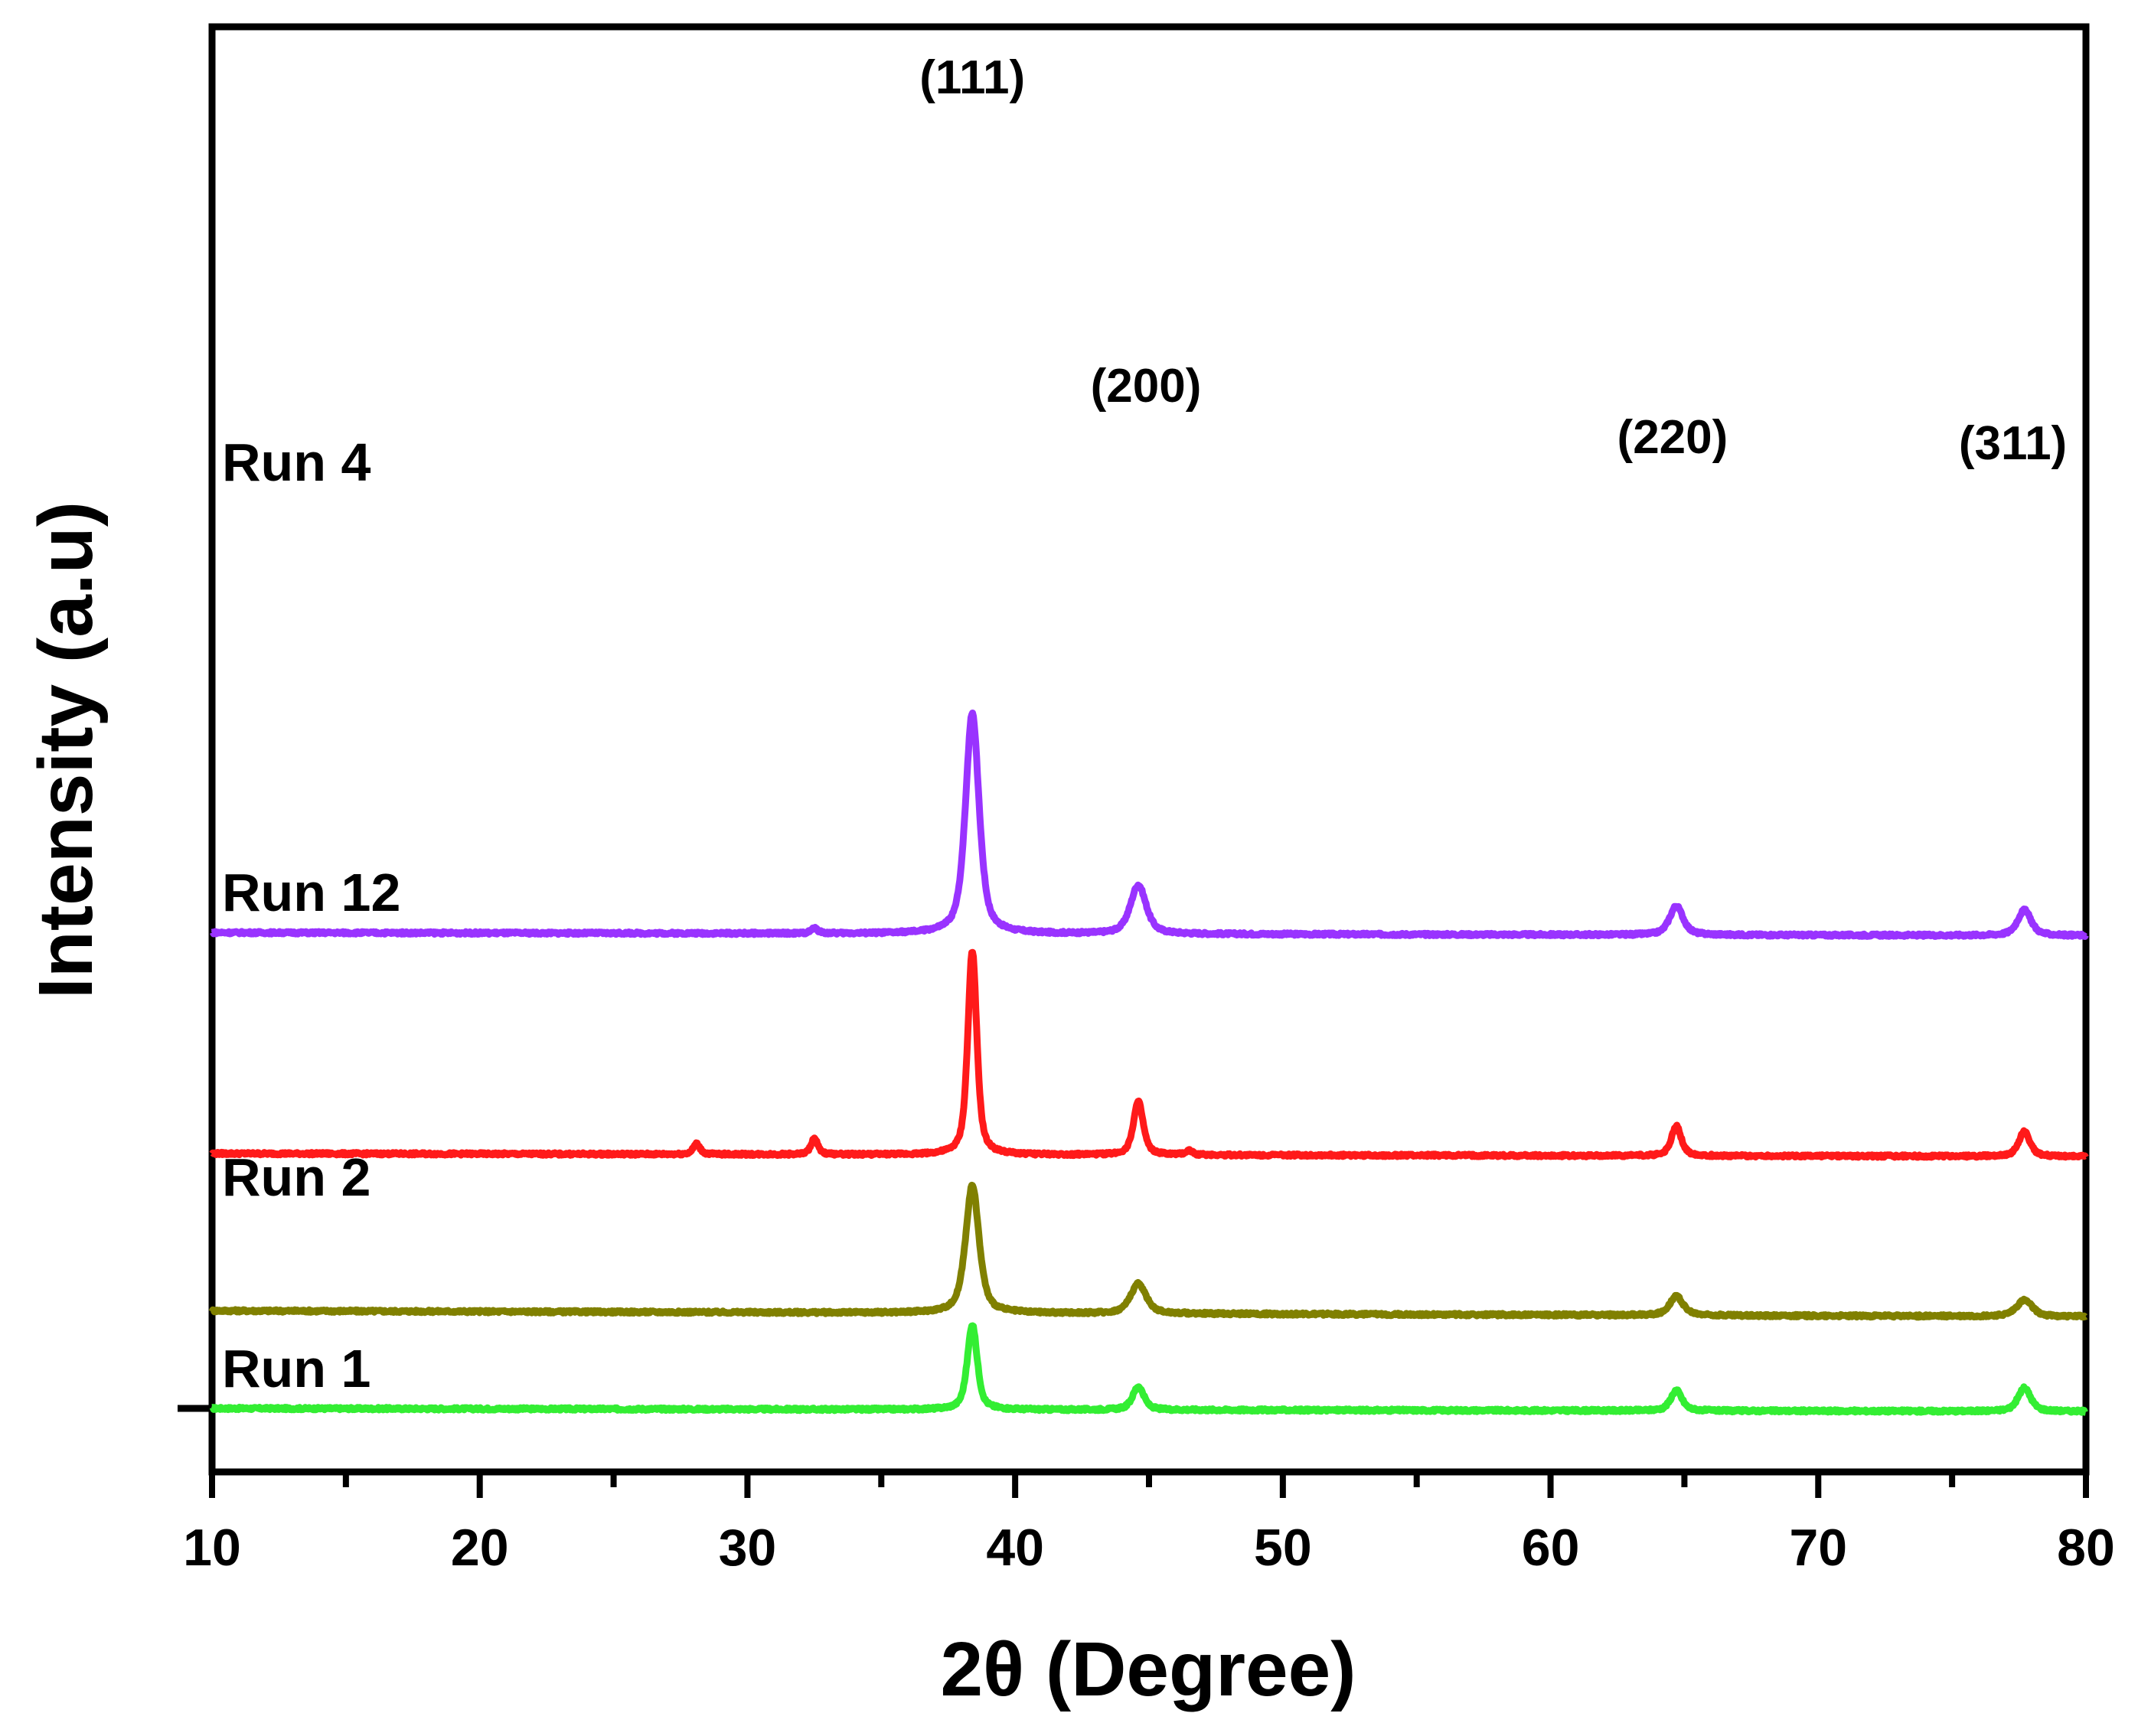  I want to click on series-label: Run 4, so click(296, 462).